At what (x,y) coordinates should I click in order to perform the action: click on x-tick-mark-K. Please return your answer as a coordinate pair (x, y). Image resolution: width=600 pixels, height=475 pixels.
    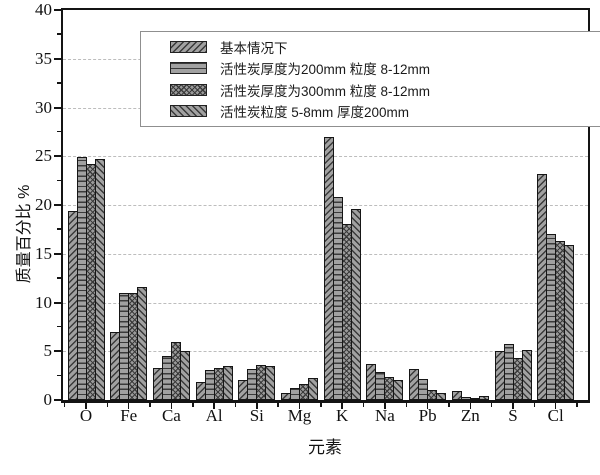
    Looking at the image, I should click on (342, 406).